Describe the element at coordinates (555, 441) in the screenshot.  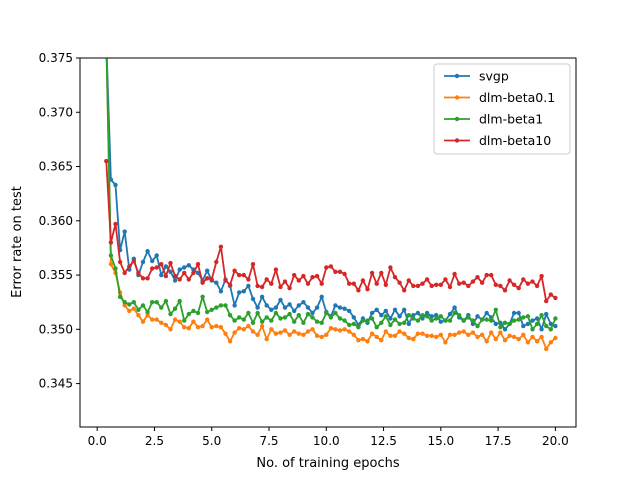
I see `x-tick-label: 20.0` at that location.